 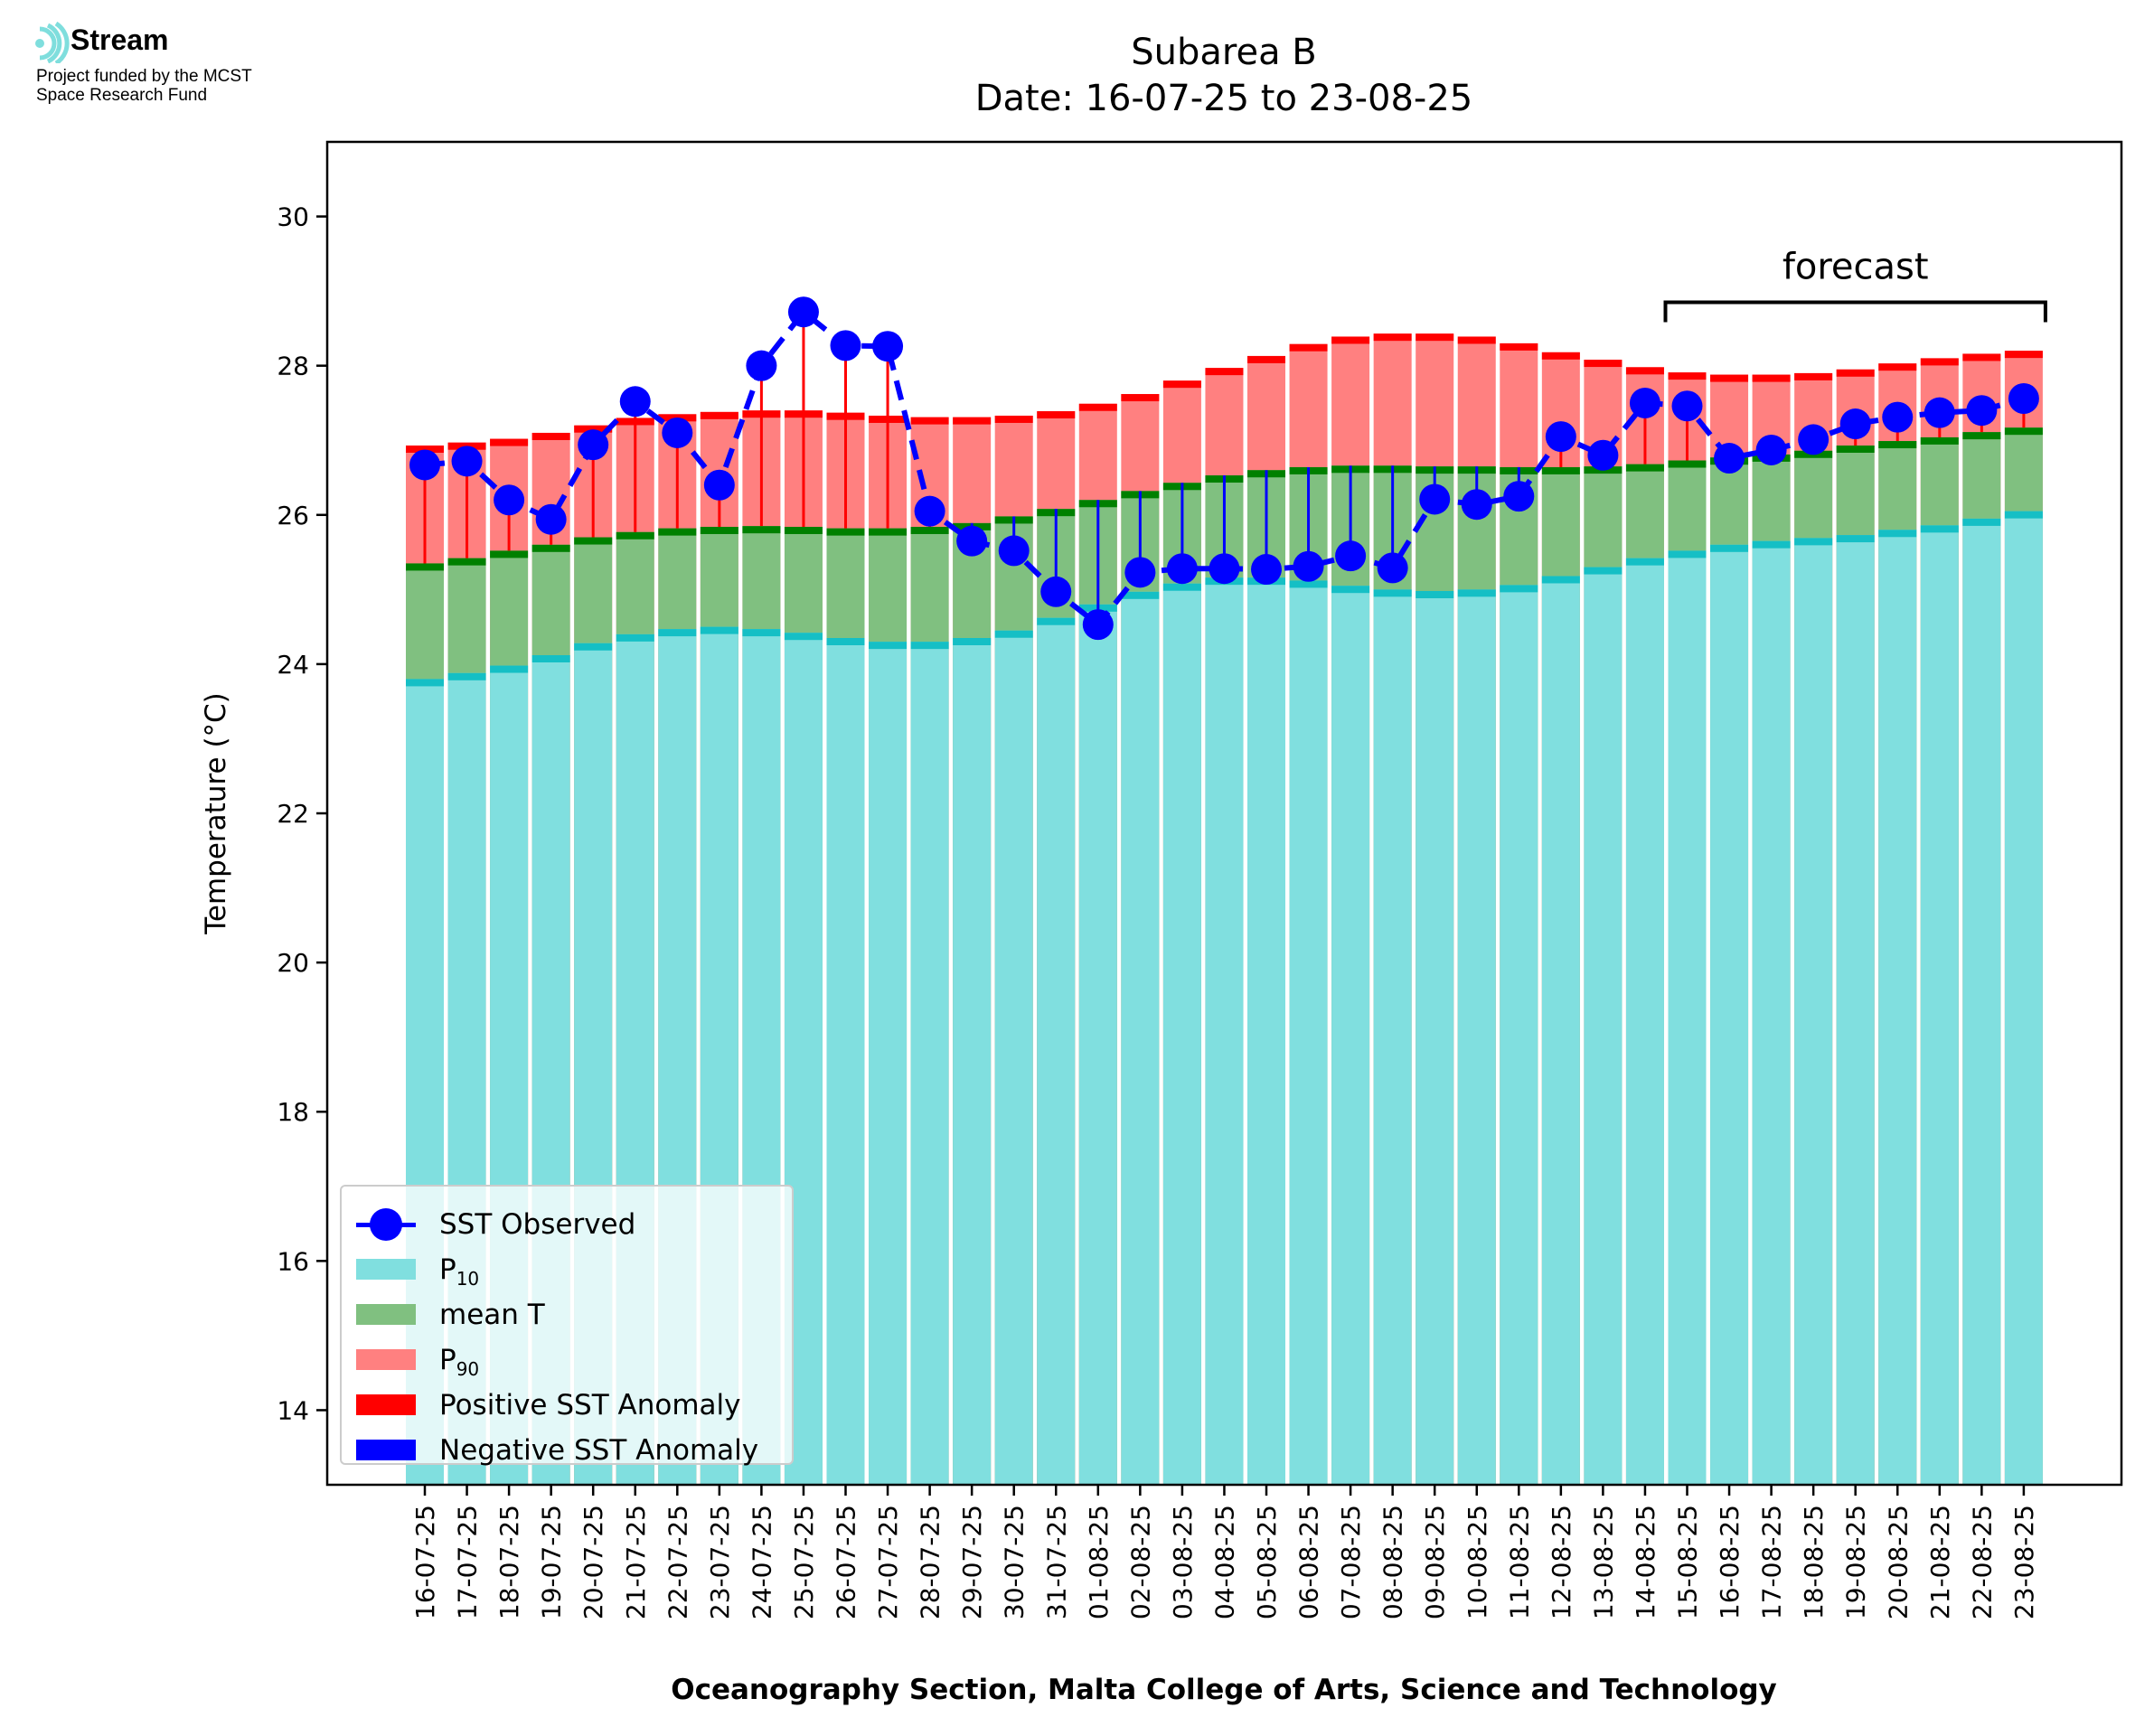 I want to click on x-tick-label: 30-07-25, so click(x=1015, y=1562).